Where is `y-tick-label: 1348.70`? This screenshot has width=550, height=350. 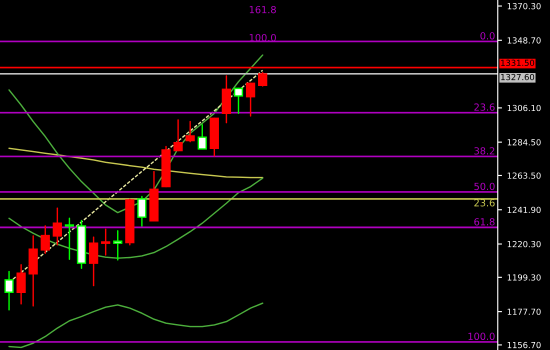
y-tick-label: 1348.70 is located at coordinates (524, 40).